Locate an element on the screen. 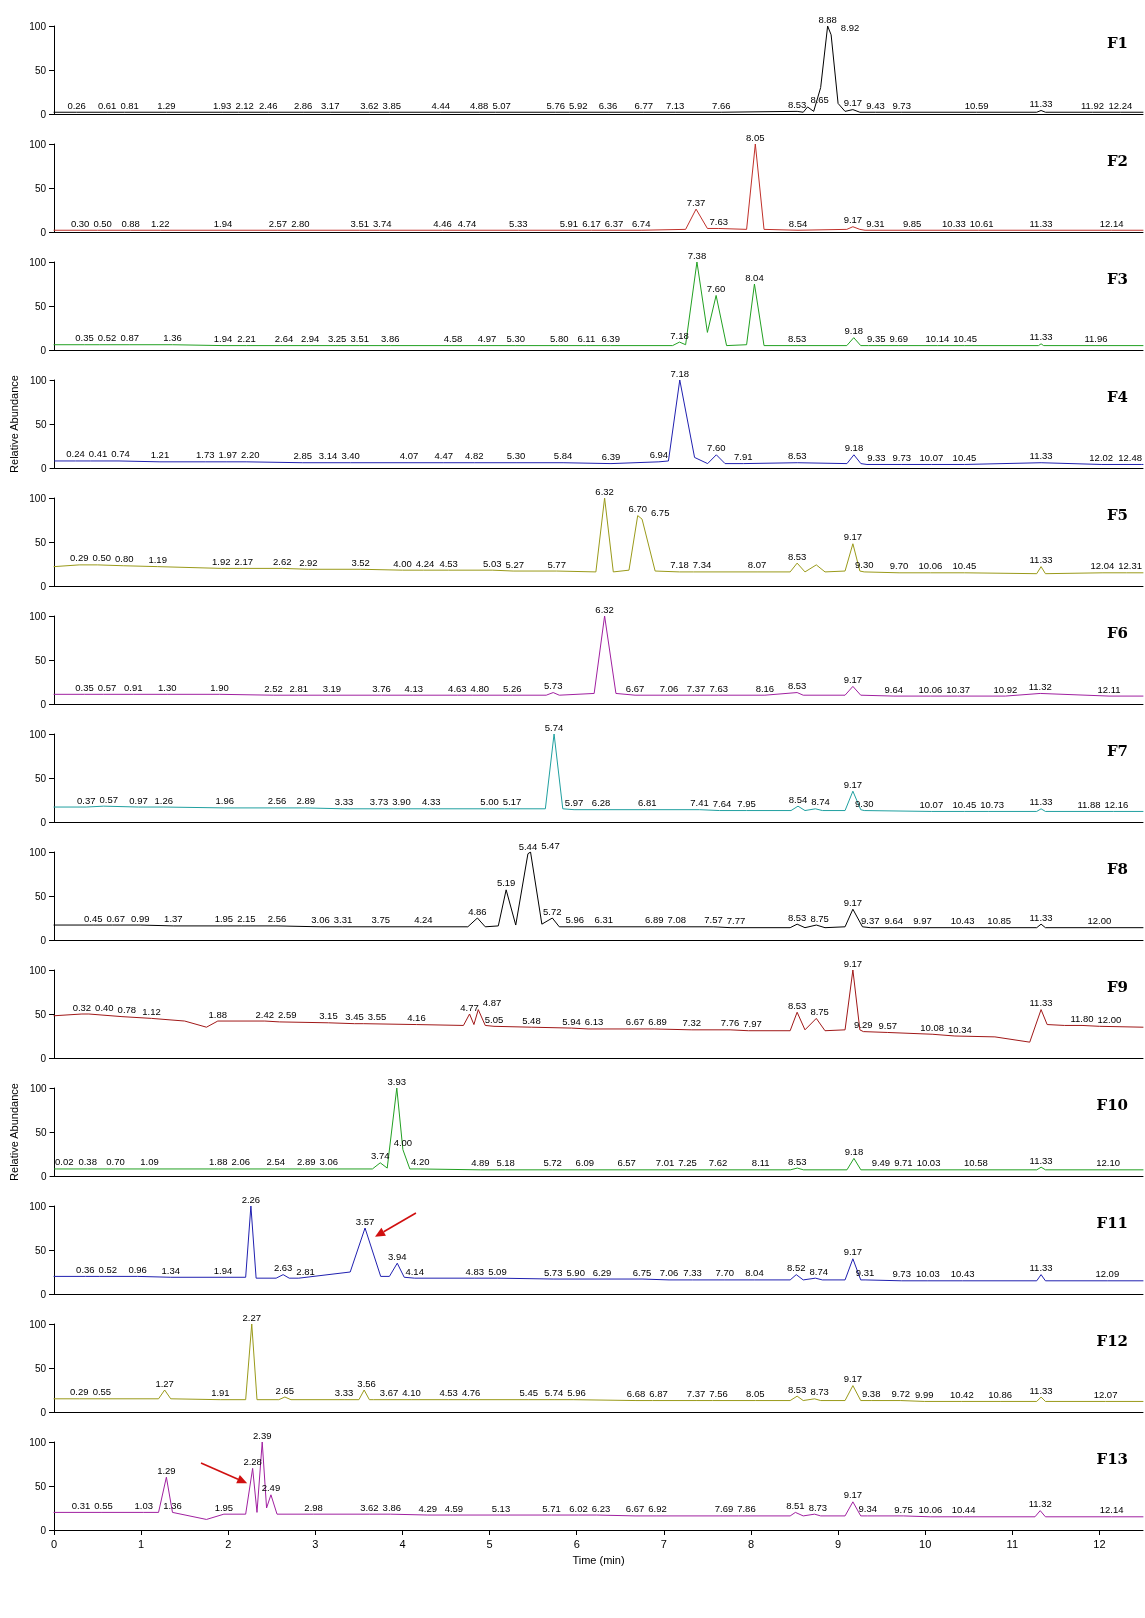 This screenshot has width=1145, height=1618. annotation: 5.90 is located at coordinates (575, 1272).